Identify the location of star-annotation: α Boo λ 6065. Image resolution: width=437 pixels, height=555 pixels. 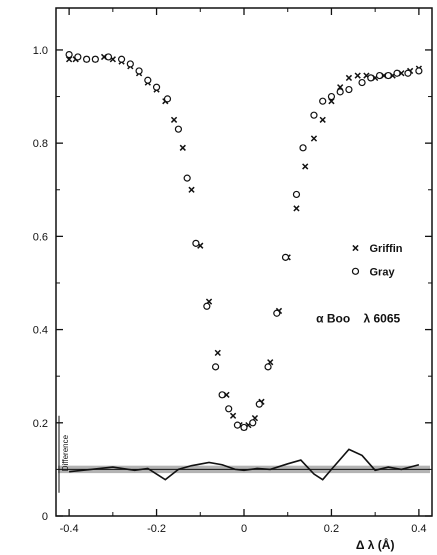
(358, 319).